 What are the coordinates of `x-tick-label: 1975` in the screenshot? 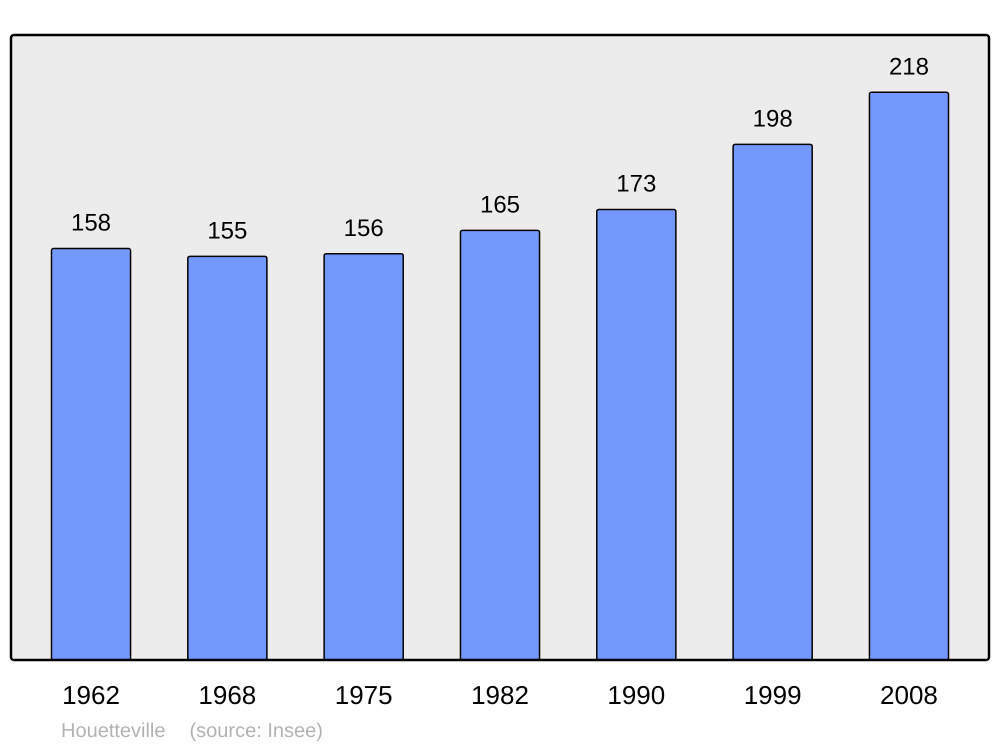 It's located at (363, 695).